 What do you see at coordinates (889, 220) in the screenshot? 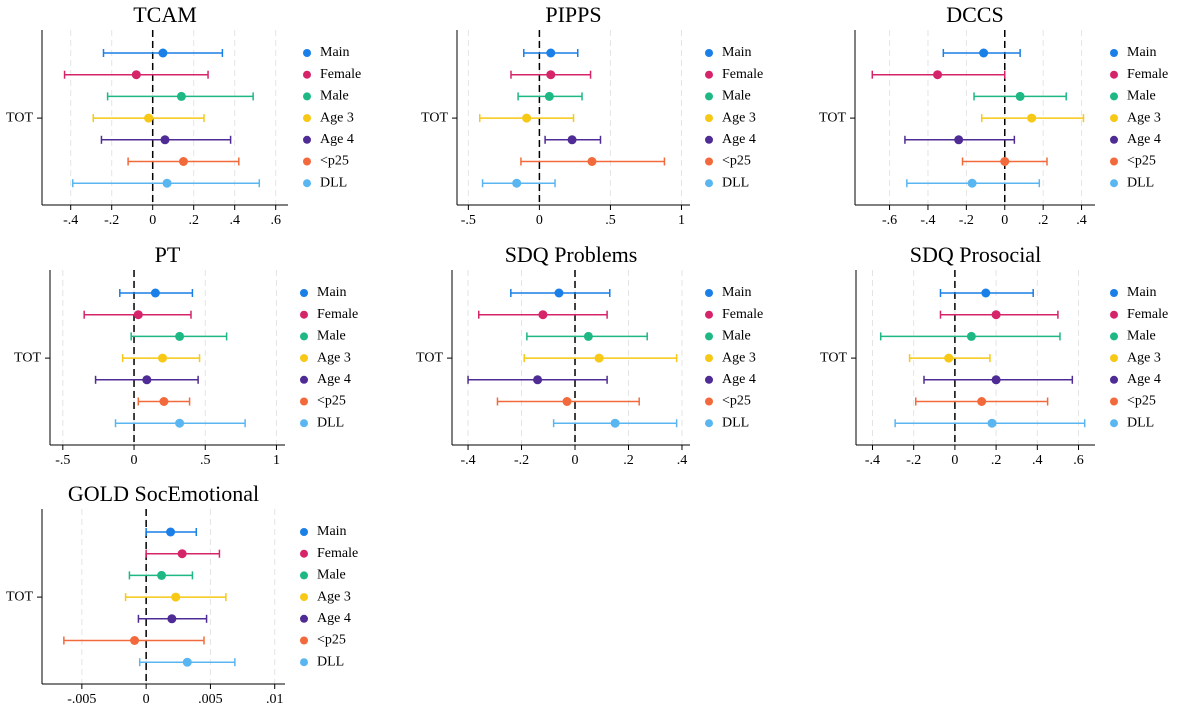
I see `x-tick-label: -.6` at bounding box center [889, 220].